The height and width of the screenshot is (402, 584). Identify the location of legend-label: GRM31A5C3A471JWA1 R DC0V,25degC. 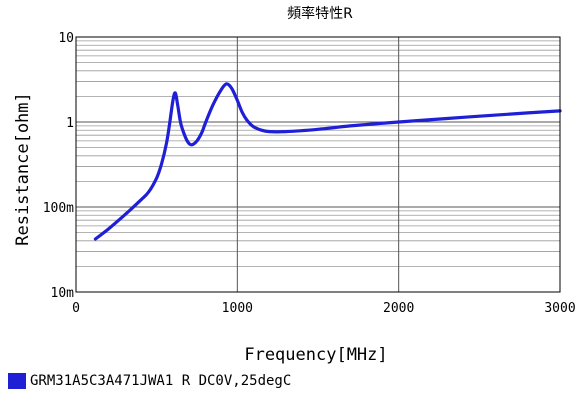
(161, 381).